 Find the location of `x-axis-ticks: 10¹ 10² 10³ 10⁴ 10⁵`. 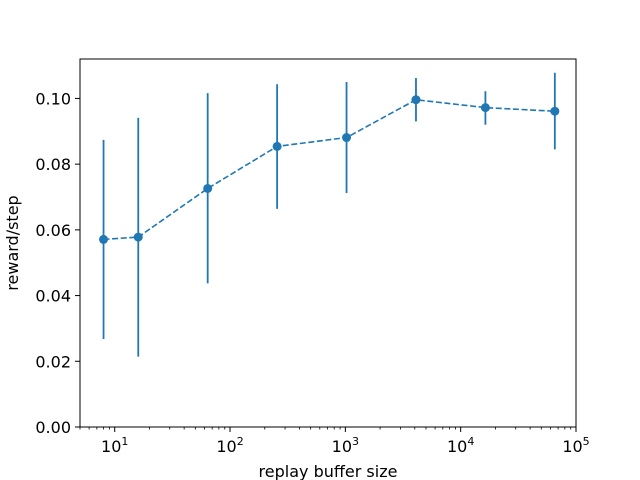

x-axis-ticks: 10¹ 10² 10³ 10⁴ 10⁵ is located at coordinates (334, 441).